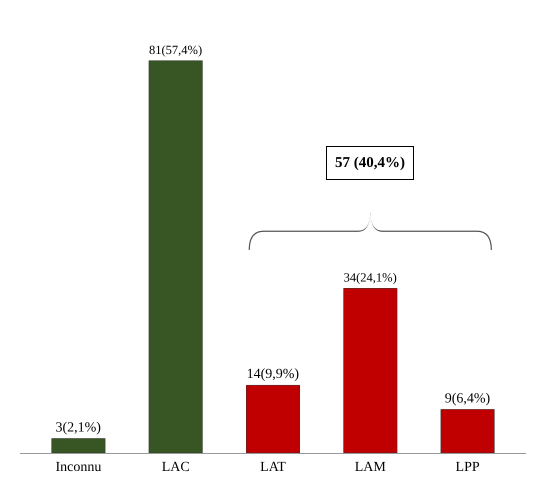 Image resolution: width=546 pixels, height=493 pixels. Describe the element at coordinates (176, 467) in the screenshot. I see `x-tick-label: LAC` at that location.